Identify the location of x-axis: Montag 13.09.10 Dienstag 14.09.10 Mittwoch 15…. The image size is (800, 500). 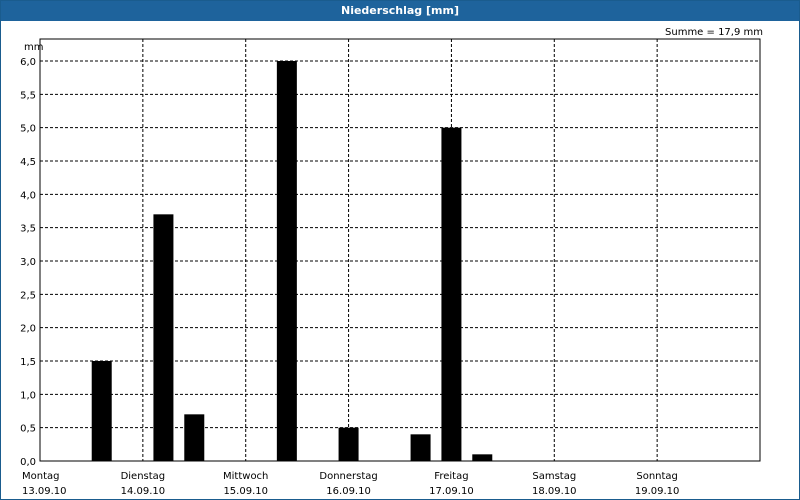
(350, 484).